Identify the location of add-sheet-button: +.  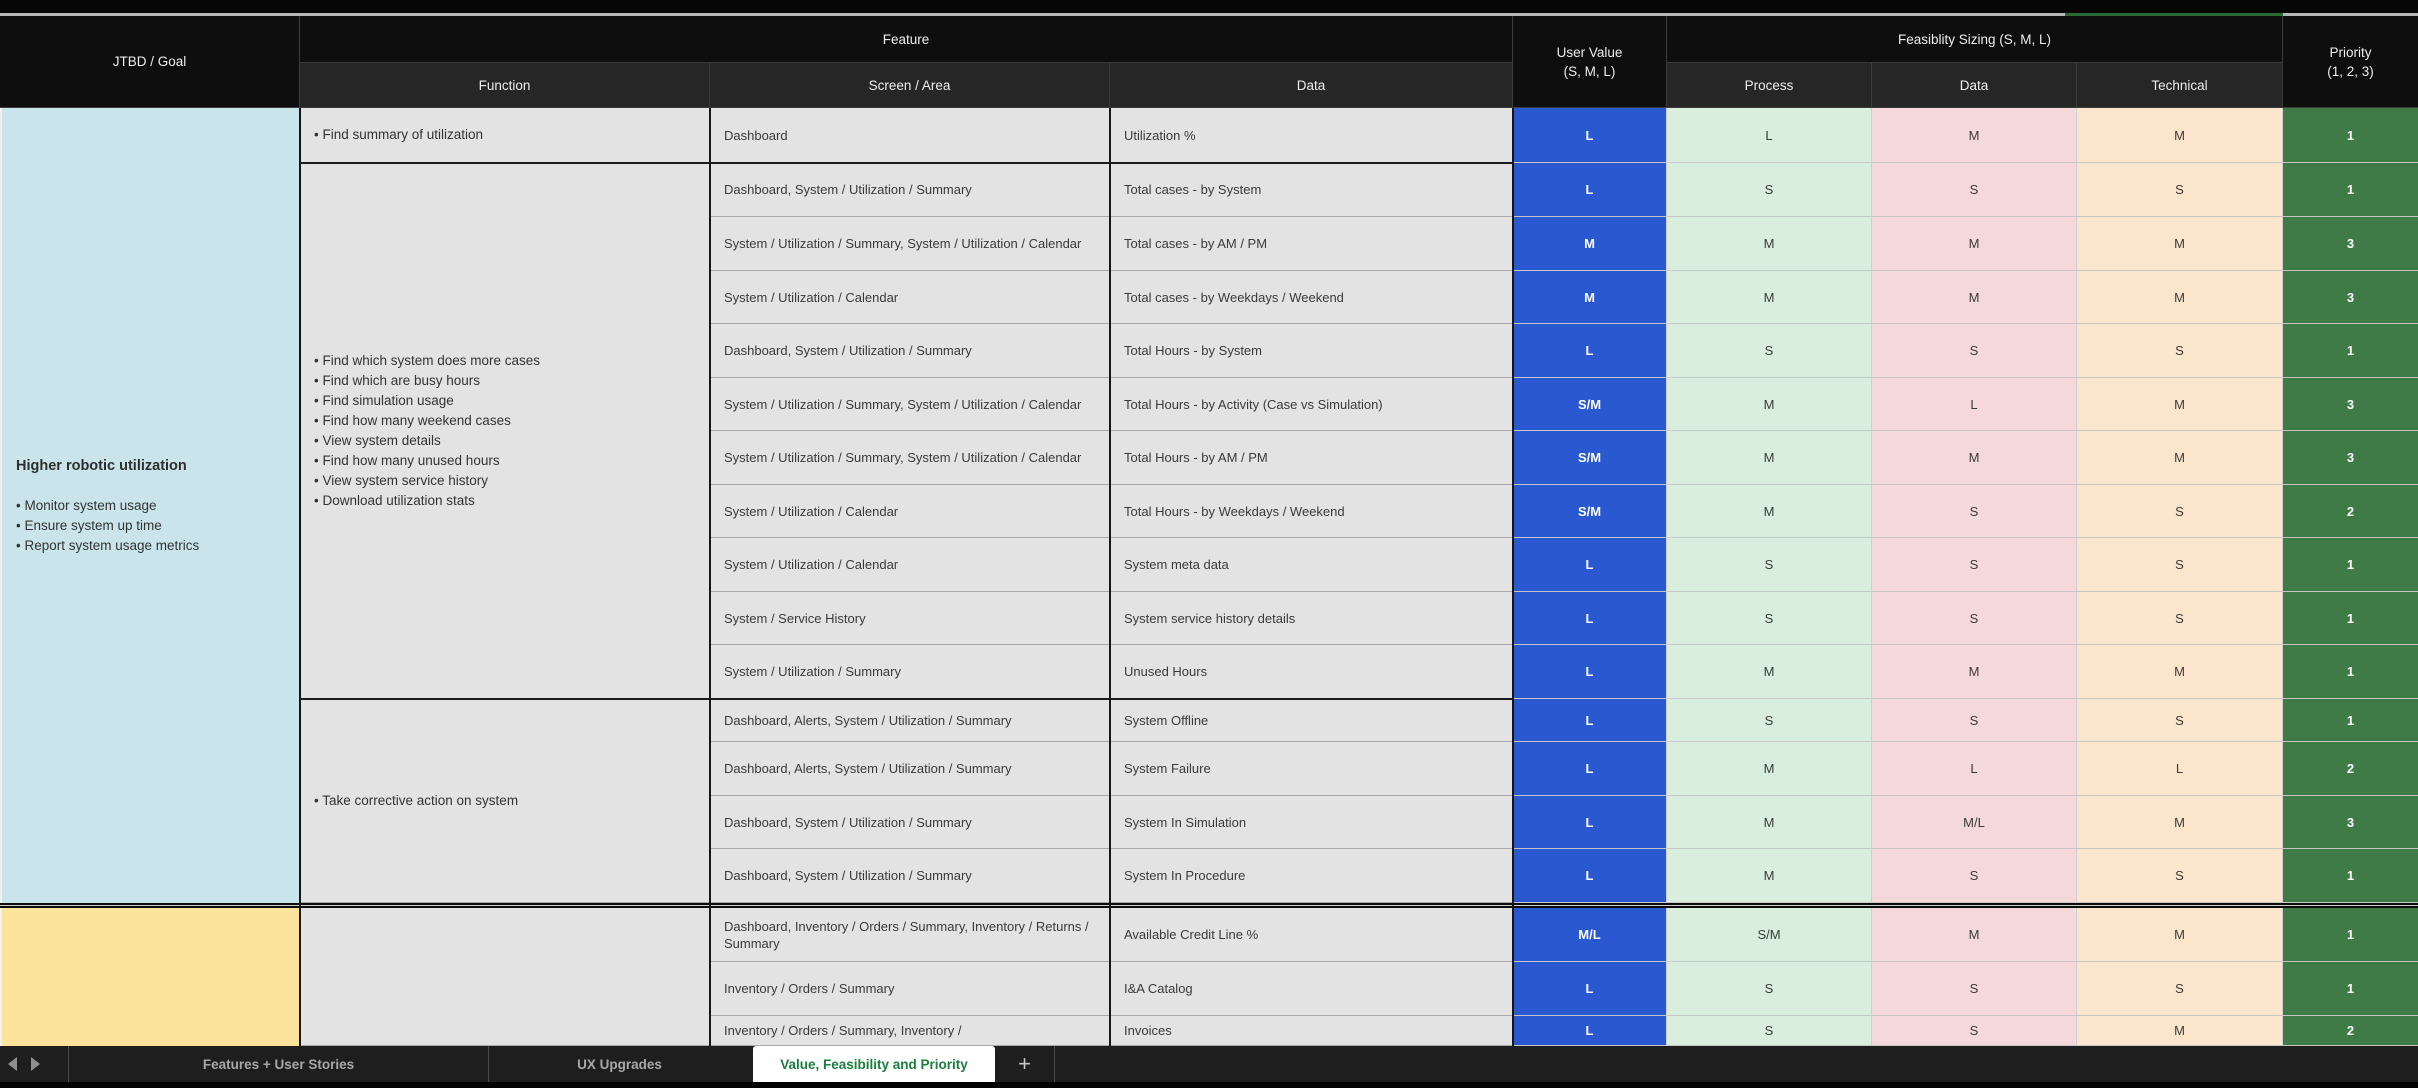
(1025, 1064).